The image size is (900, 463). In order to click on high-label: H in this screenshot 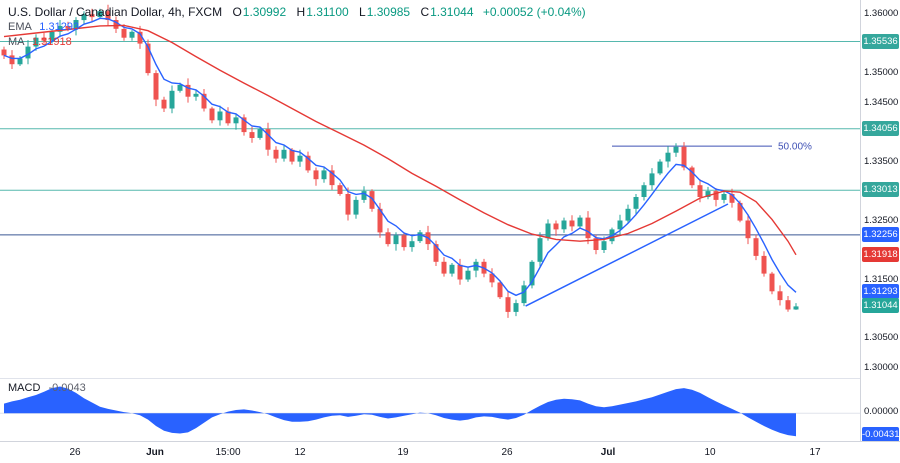, I will do `click(301, 12)`.